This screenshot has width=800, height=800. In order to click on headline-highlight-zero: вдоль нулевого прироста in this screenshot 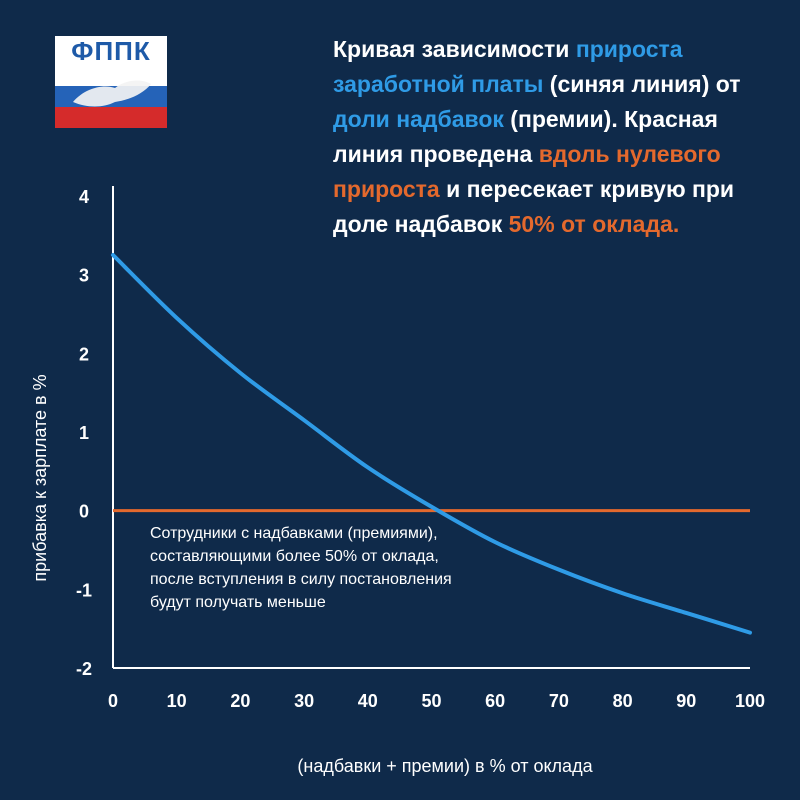, I will do `click(527, 171)`.